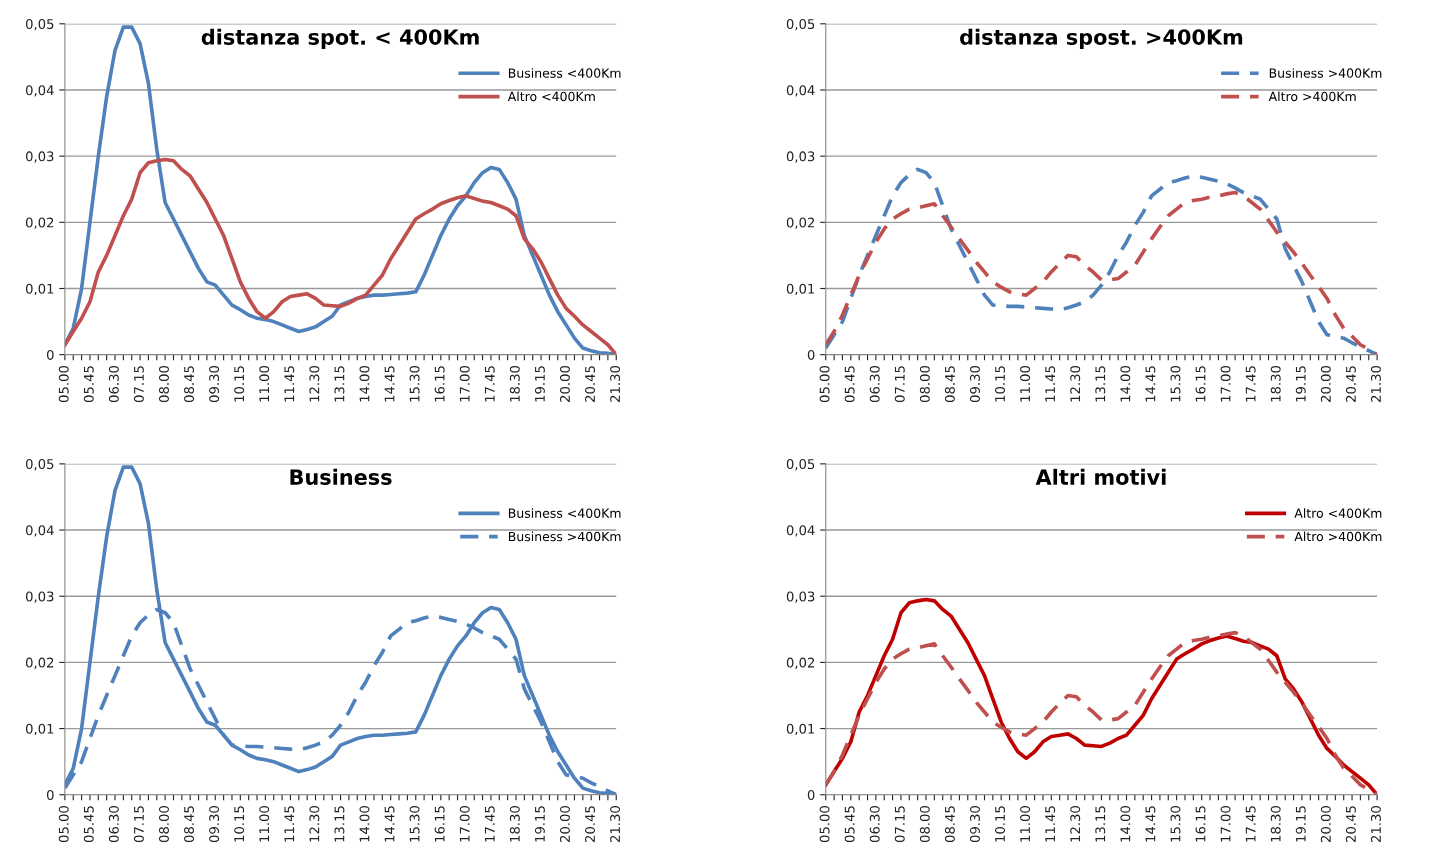 The width and height of the screenshot is (1442, 850). What do you see at coordinates (1100, 476) in the screenshot?
I see `chart-title: Altri motivi` at bounding box center [1100, 476].